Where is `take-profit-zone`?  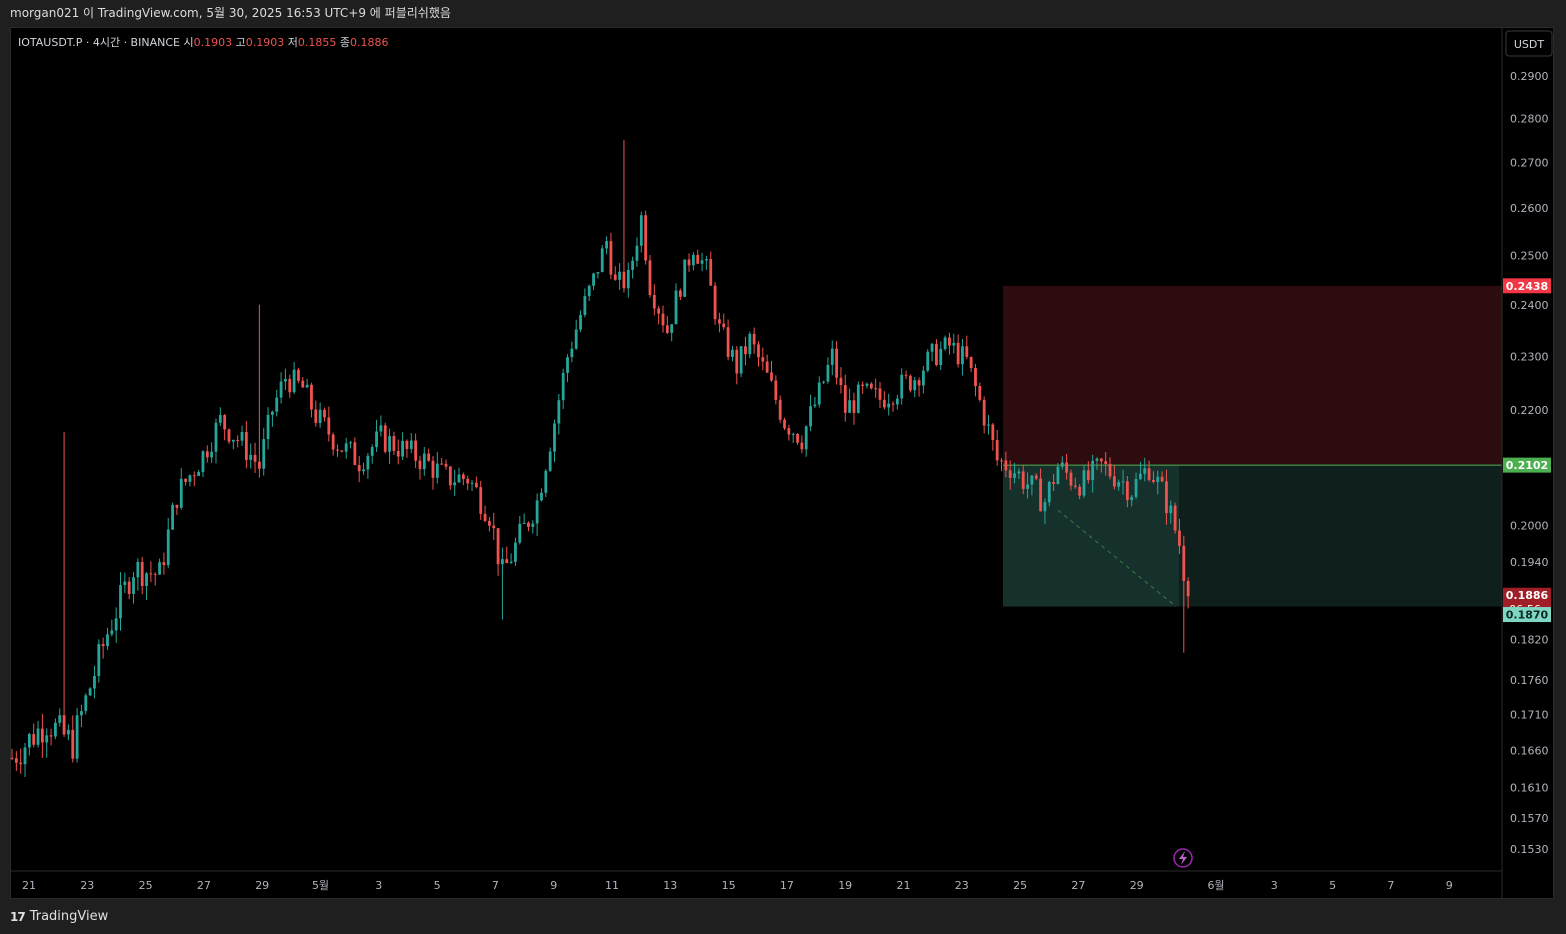 take-profit-zone is located at coordinates (1091, 536).